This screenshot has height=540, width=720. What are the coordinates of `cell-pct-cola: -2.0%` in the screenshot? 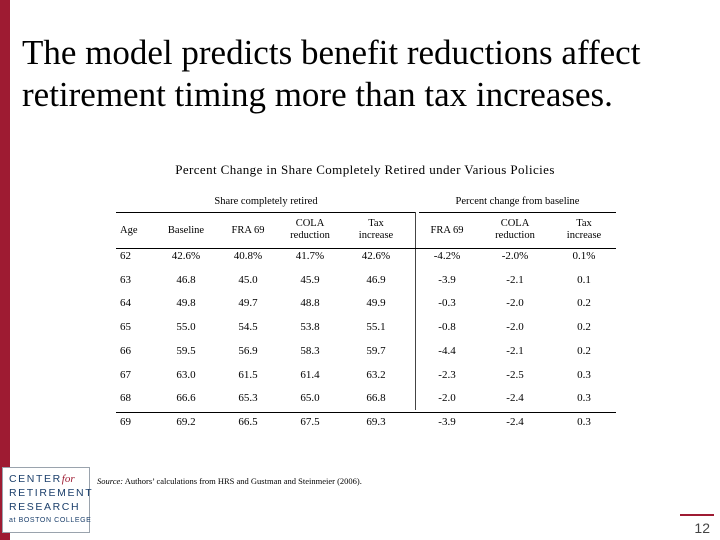 It's located at (515, 256).